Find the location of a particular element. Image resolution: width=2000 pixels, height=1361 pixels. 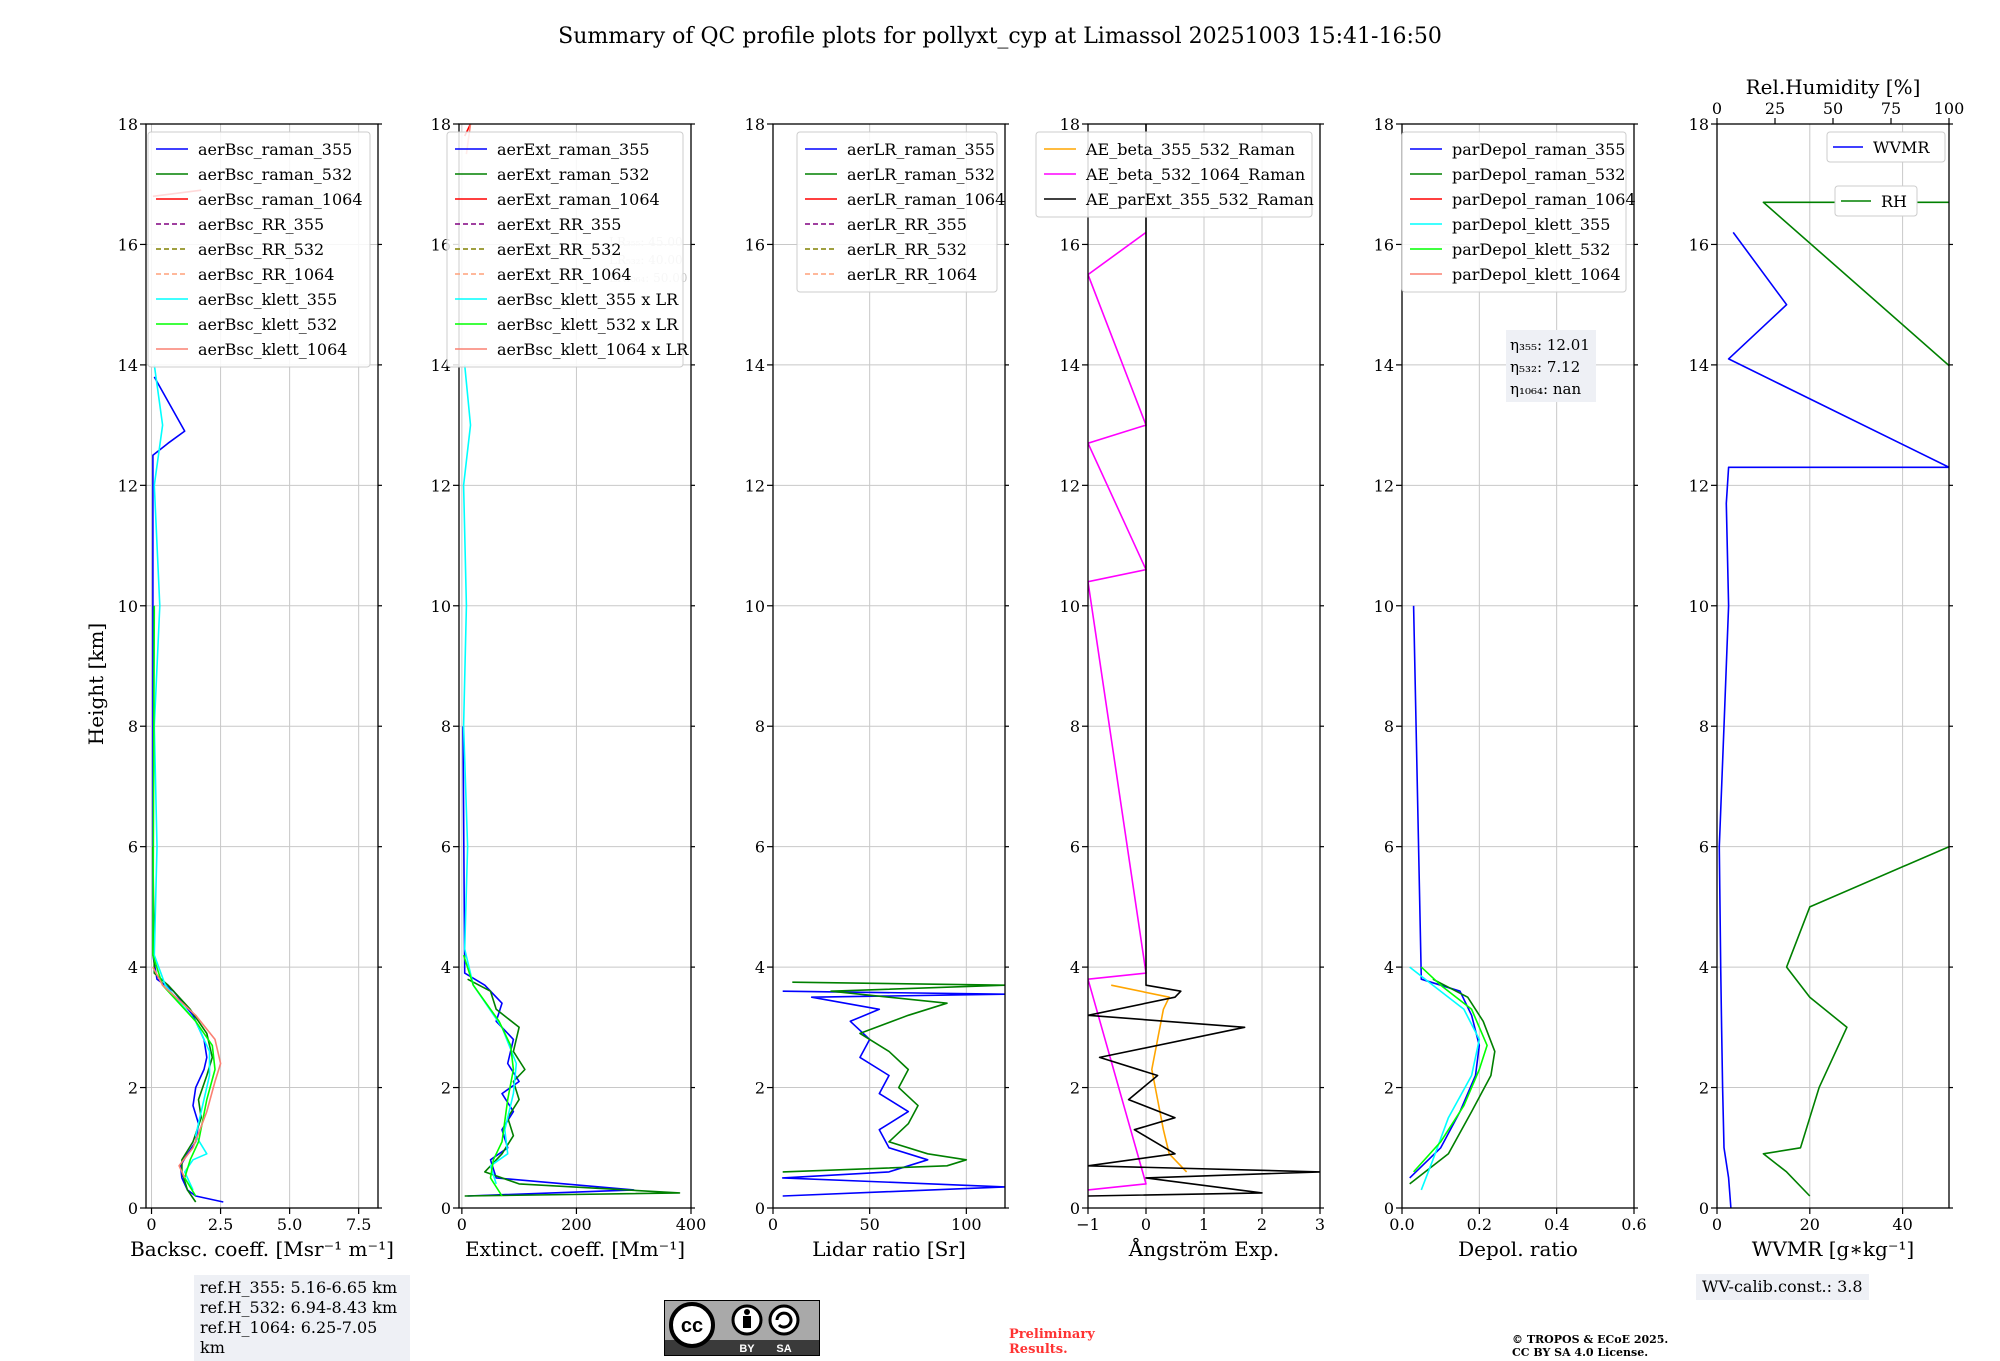

top-x-tick-label: 25 is located at coordinates (1775, 108).